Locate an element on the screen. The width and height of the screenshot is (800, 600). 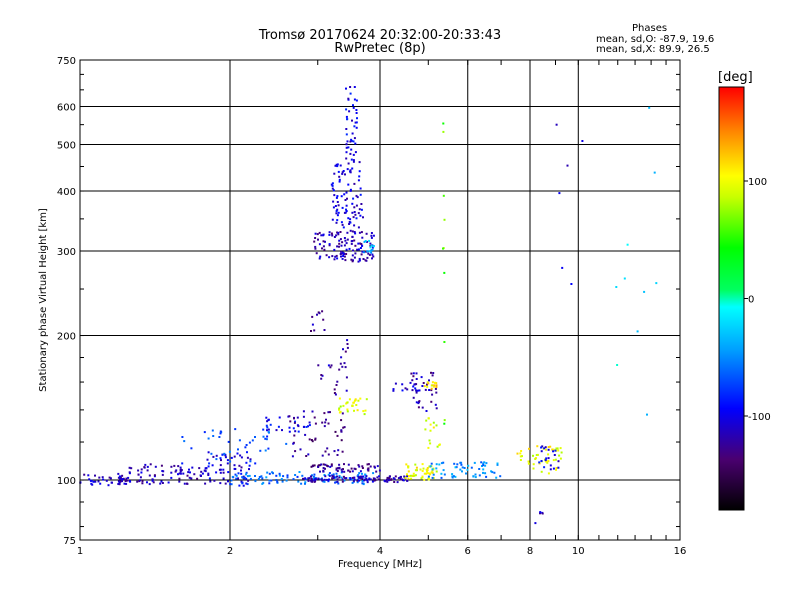
chart-title: Tromsø 20170624 20:32:00-20:33:43 is located at coordinates (380, 35).